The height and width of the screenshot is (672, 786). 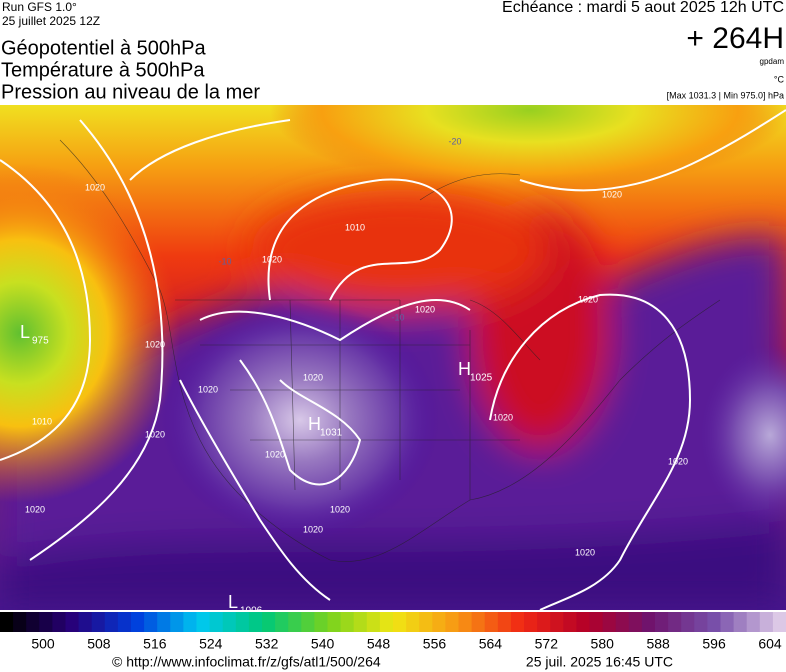 I want to click on color-scale-label: 500, so click(x=43, y=644).